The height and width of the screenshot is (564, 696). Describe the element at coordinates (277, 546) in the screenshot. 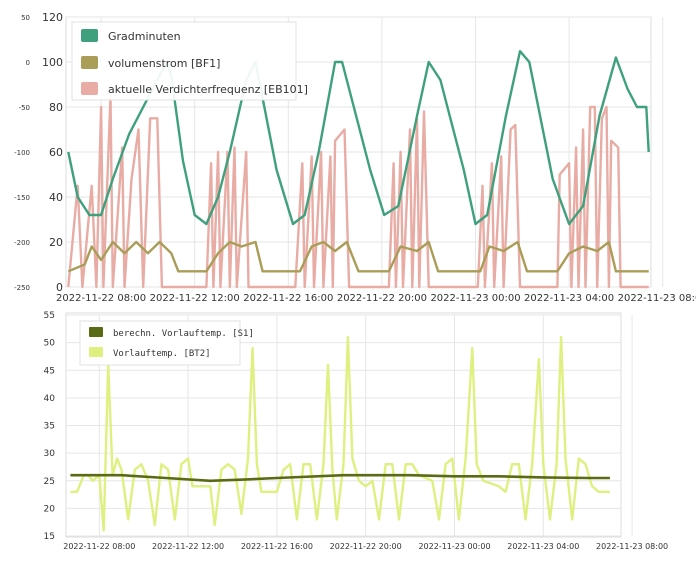

I see `c2-xtick-2: 2022-11-22 16:00` at that location.